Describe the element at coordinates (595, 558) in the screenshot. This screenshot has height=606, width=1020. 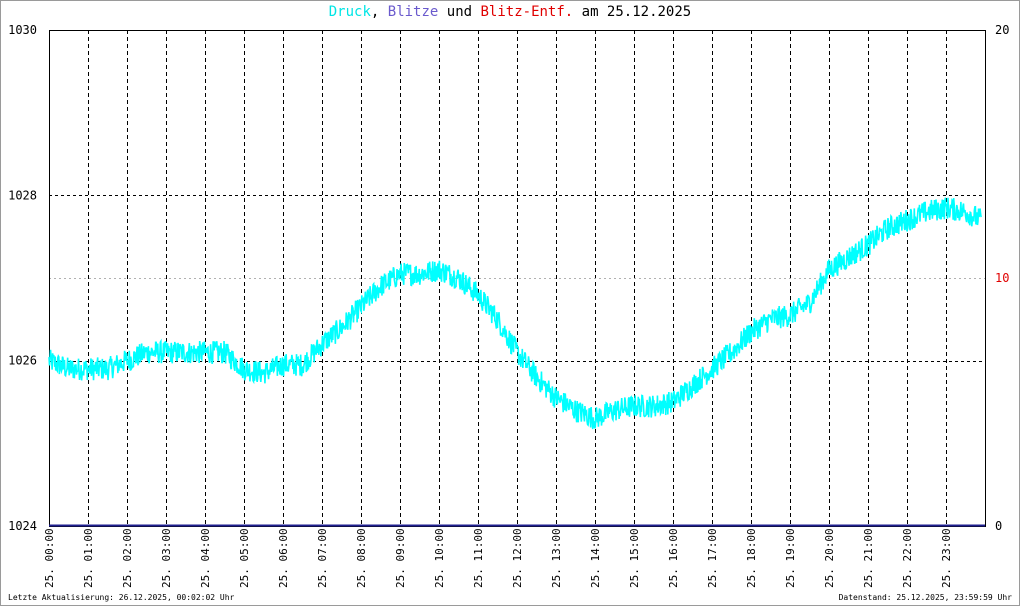
I see `x-tick-label: 25. 14:00` at that location.